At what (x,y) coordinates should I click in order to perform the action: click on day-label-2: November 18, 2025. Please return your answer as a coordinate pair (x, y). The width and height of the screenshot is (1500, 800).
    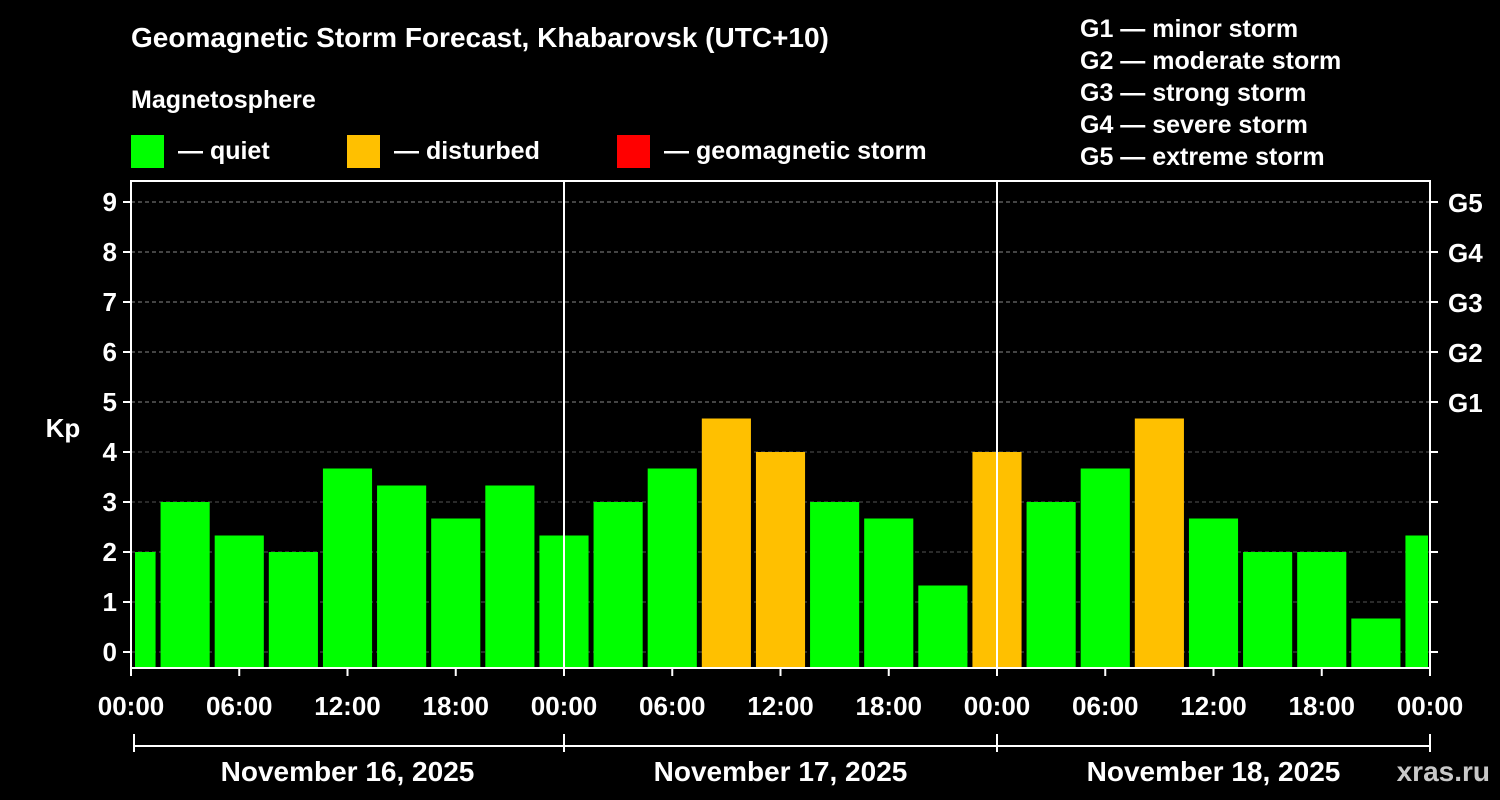
    Looking at the image, I should click on (1214, 771).